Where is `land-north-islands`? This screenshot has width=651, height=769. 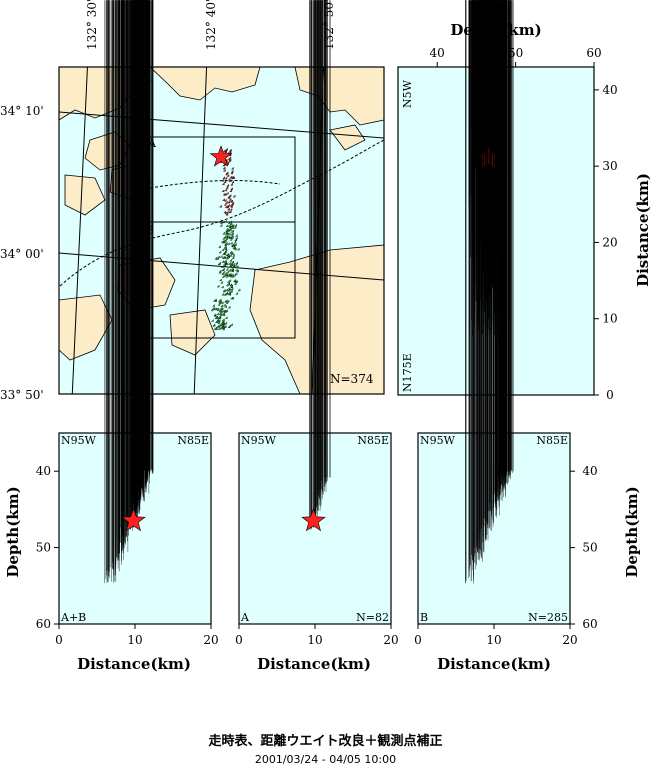
land-north-islands is located at coordinates (205, 84).